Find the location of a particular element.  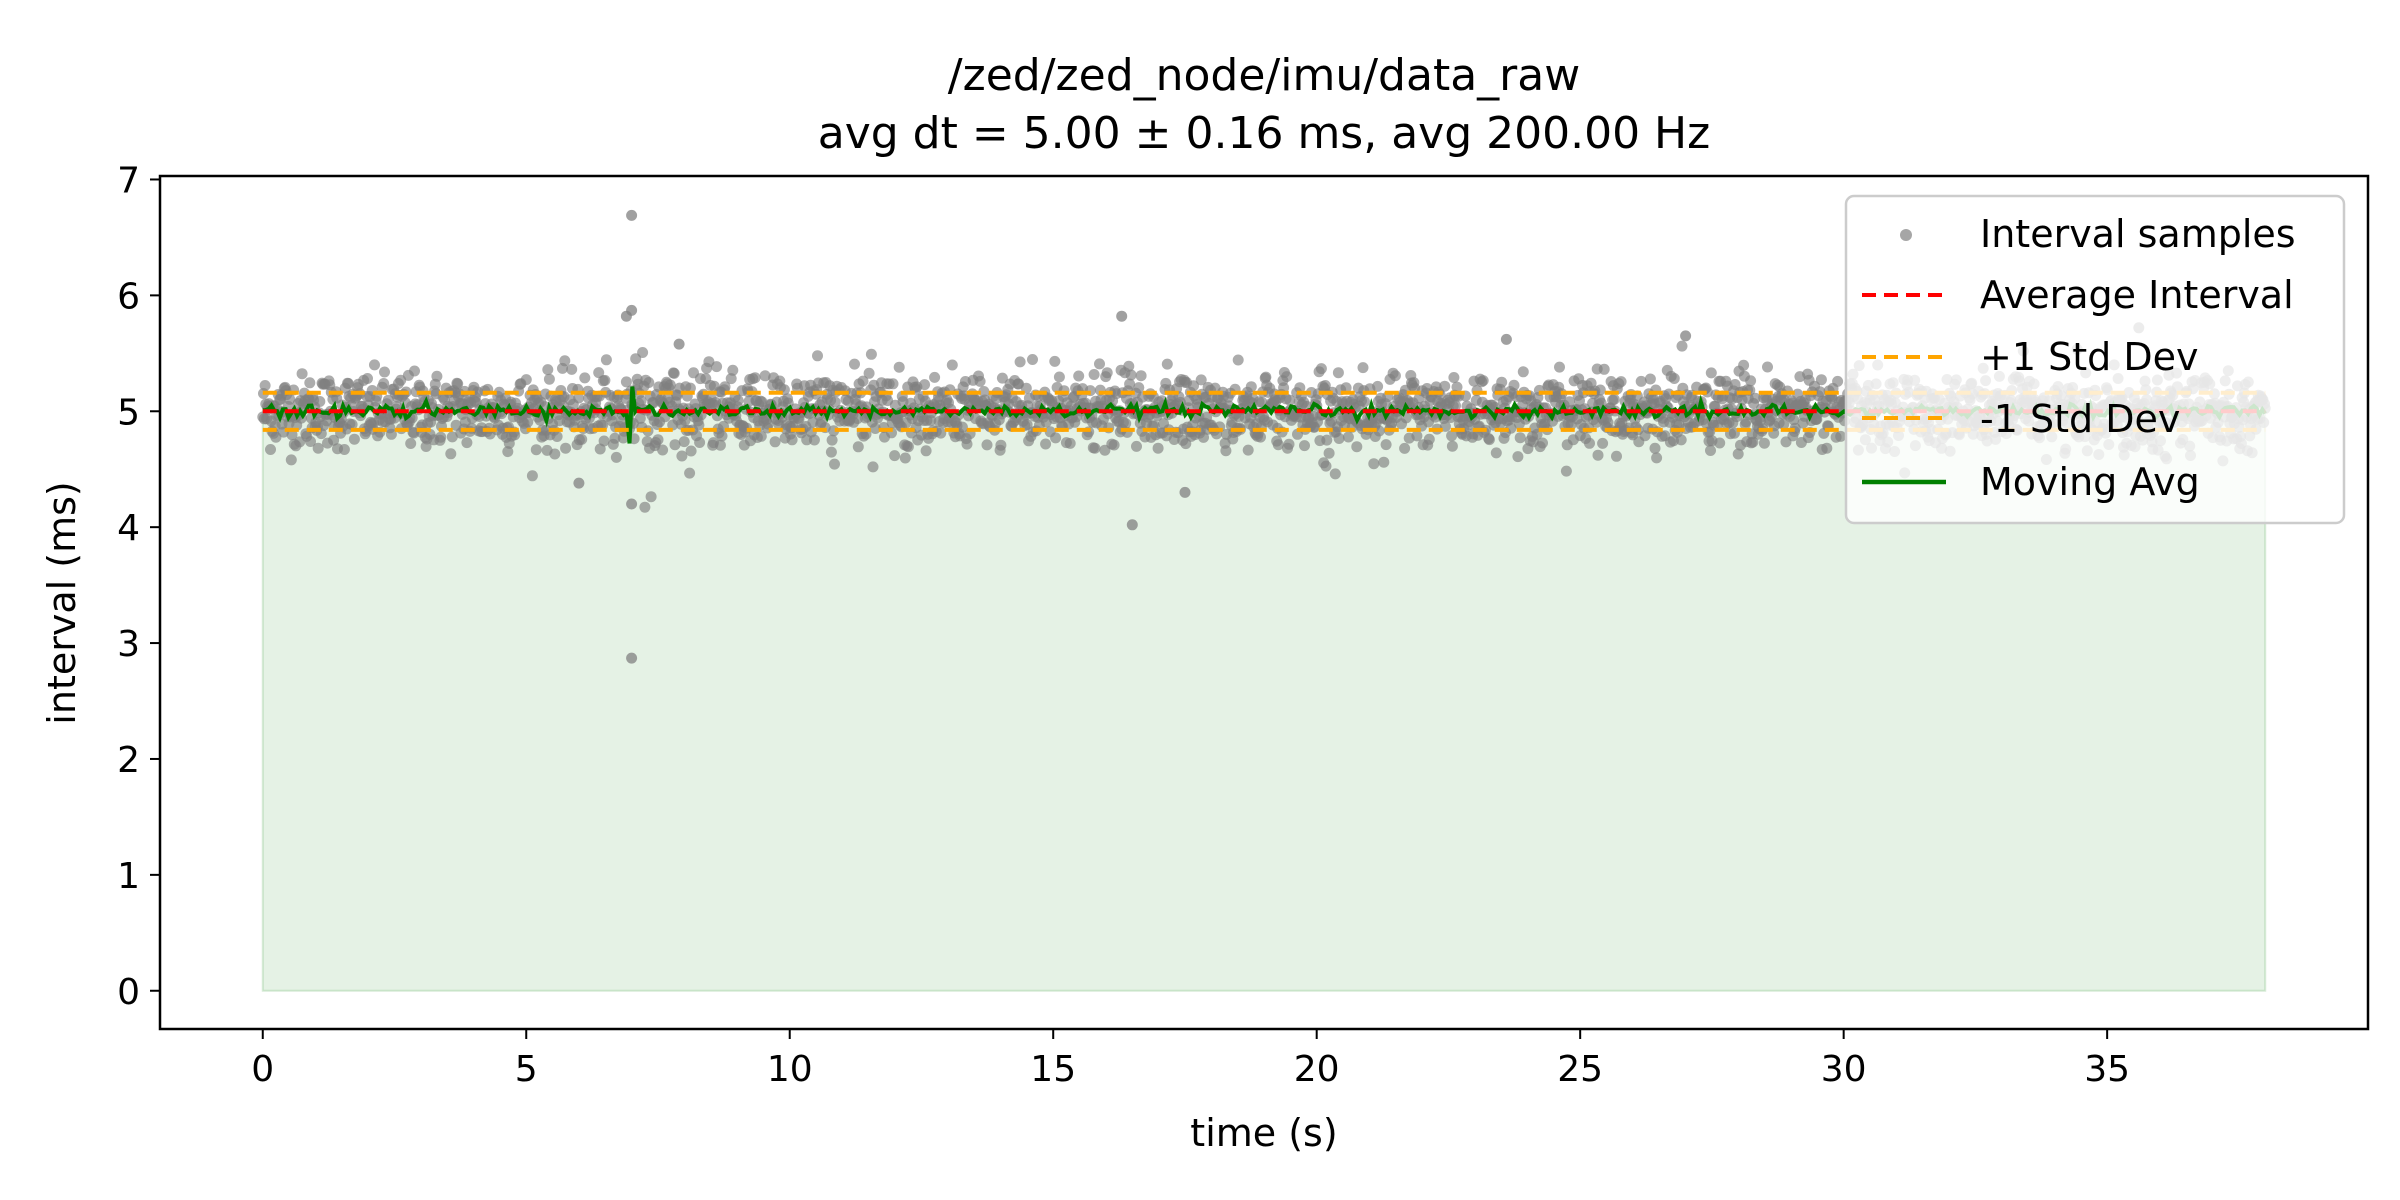

legend-label-plus-std: +1 Std Dev is located at coordinates (2089, 357).